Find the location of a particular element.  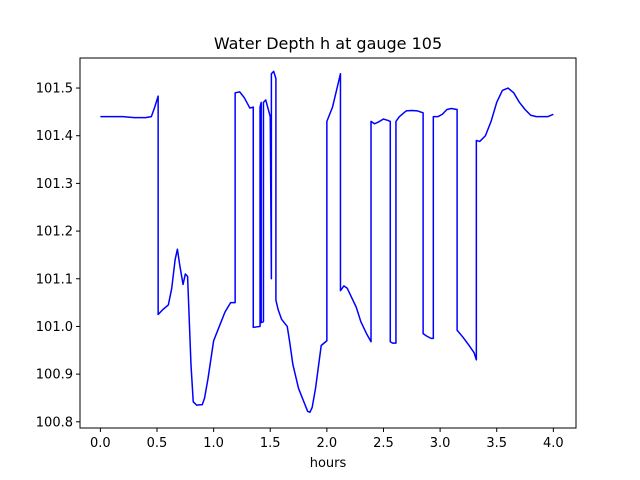

x-tick-label: 3.0 is located at coordinates (440, 443).